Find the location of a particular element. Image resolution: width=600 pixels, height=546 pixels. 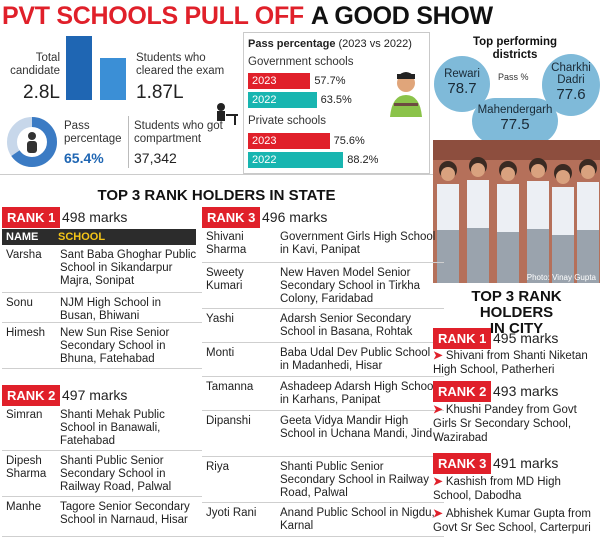

cleared-bar is located at coordinates (113, 79).